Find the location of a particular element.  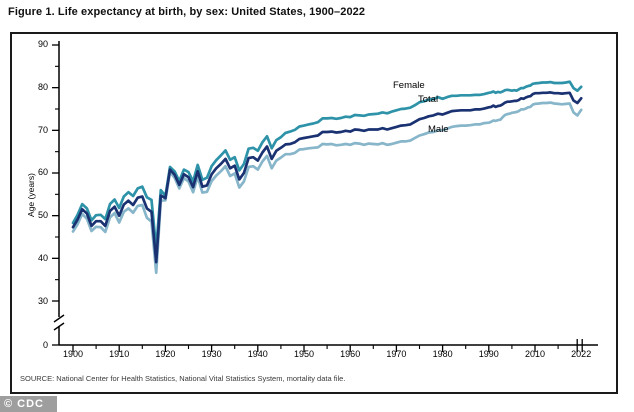

series-label-male: Male is located at coordinates (438, 129).